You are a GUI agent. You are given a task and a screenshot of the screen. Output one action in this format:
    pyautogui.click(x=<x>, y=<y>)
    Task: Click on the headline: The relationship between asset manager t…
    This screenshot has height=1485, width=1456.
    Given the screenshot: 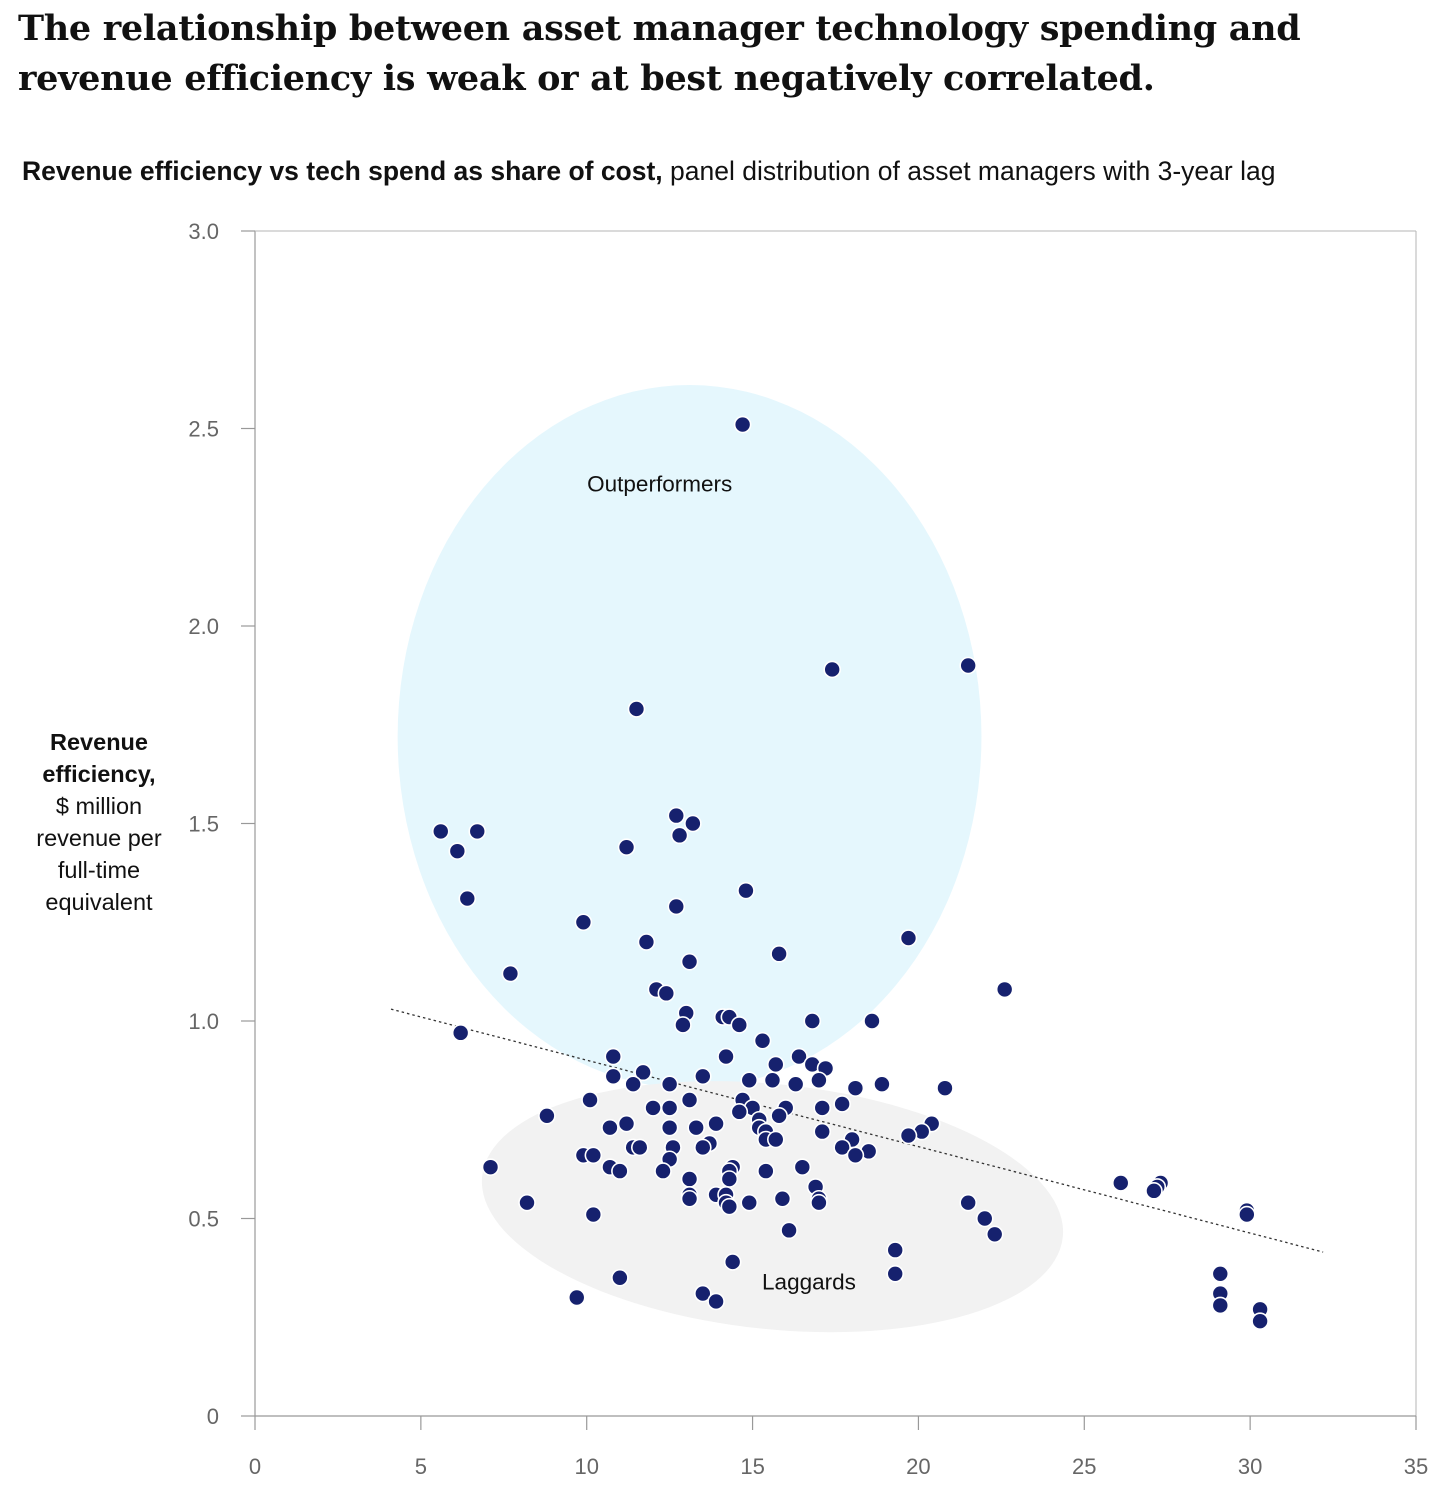 What is the action you would take?
    pyautogui.click(x=659, y=53)
    